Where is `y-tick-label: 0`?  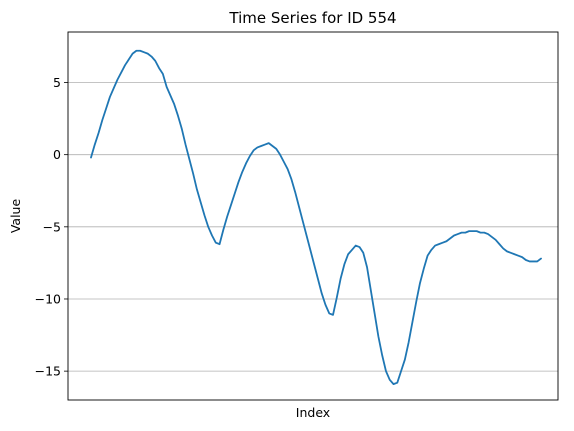
y-tick-label: 0 is located at coordinates (57, 154).